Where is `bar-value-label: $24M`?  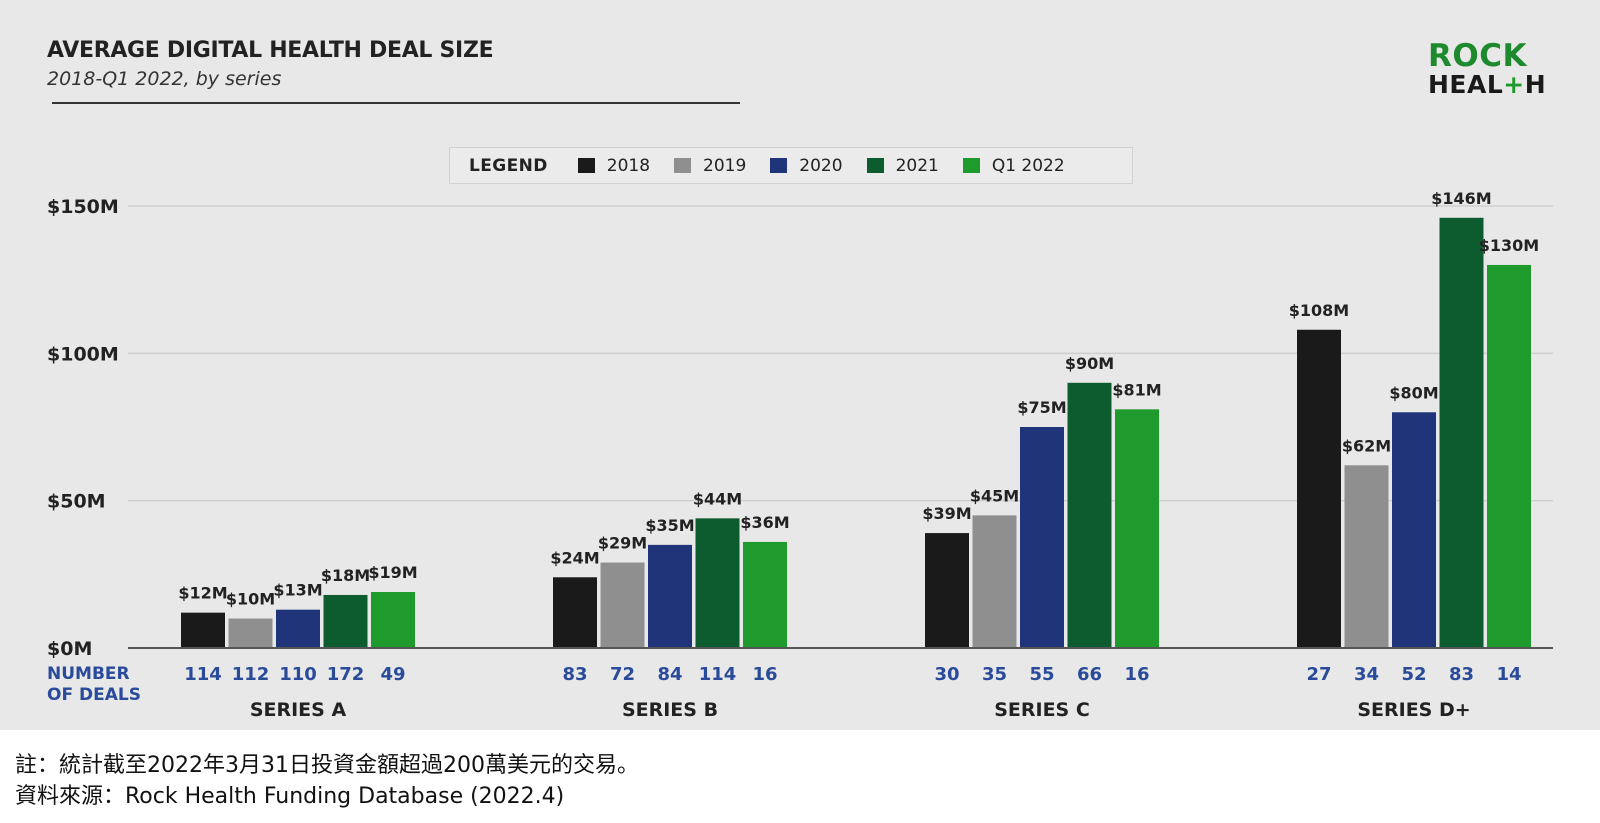
bar-value-label: $24M is located at coordinates (574, 557).